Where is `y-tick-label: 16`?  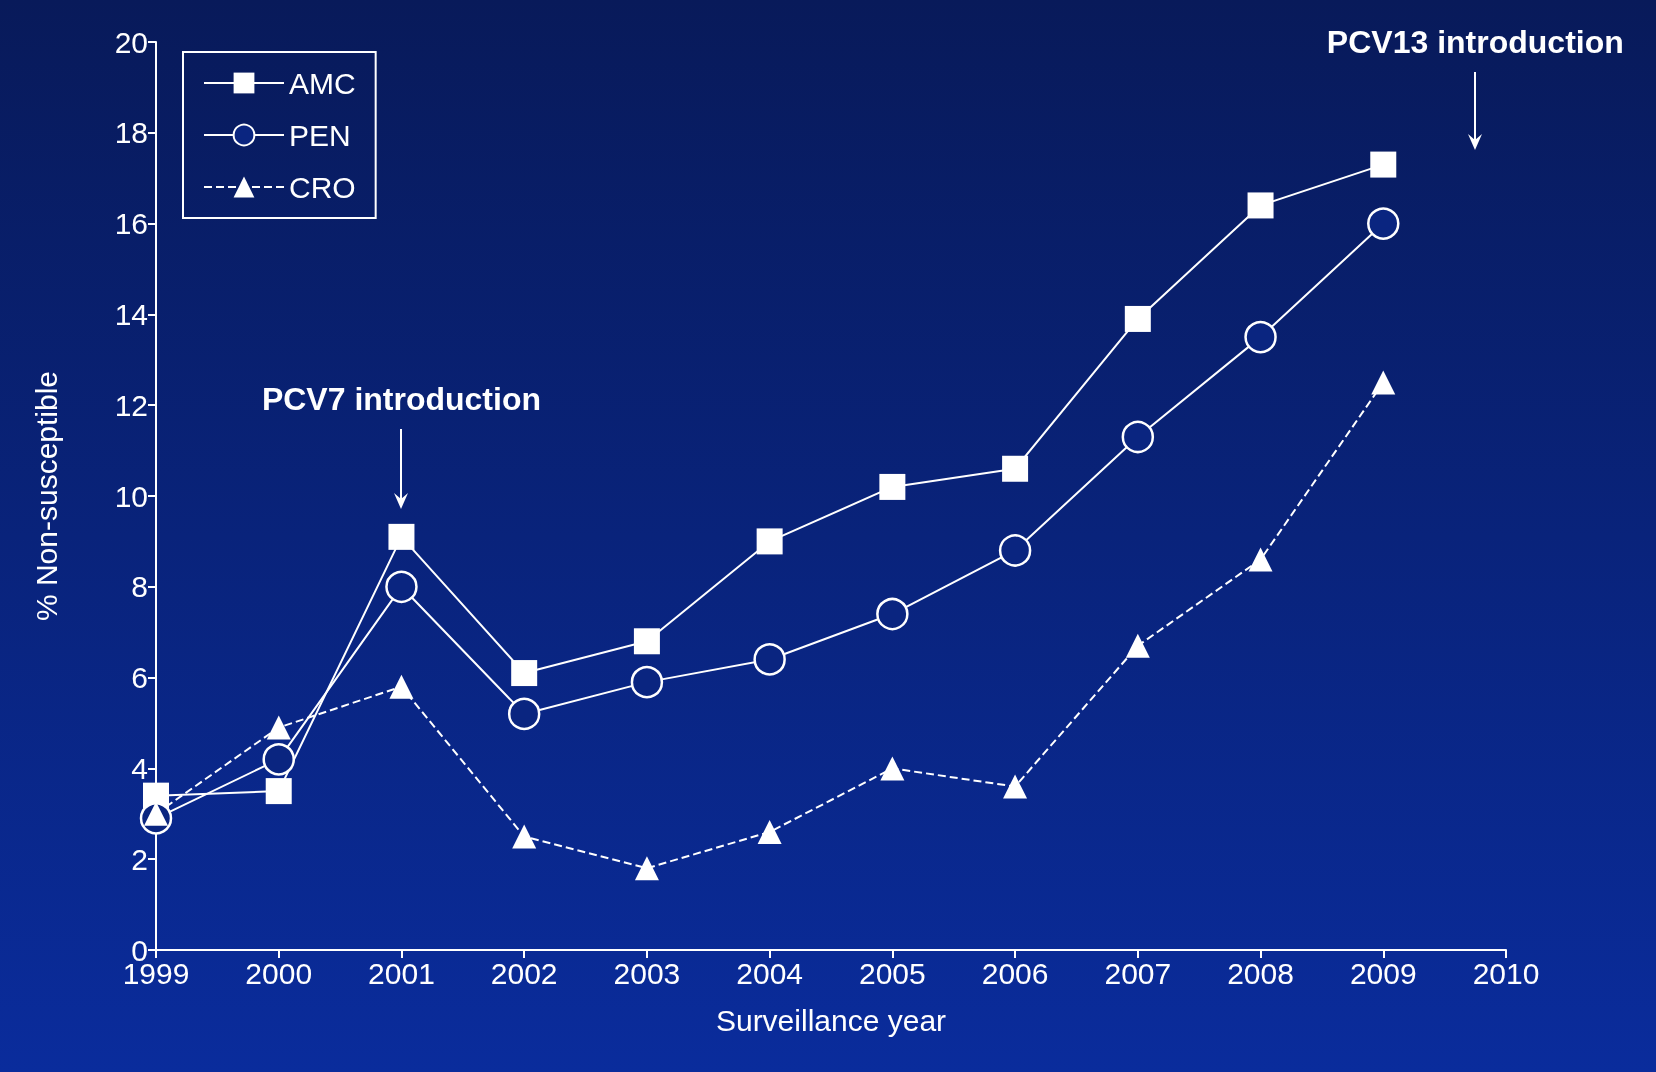
y-tick-label: 16 is located at coordinates (131, 224).